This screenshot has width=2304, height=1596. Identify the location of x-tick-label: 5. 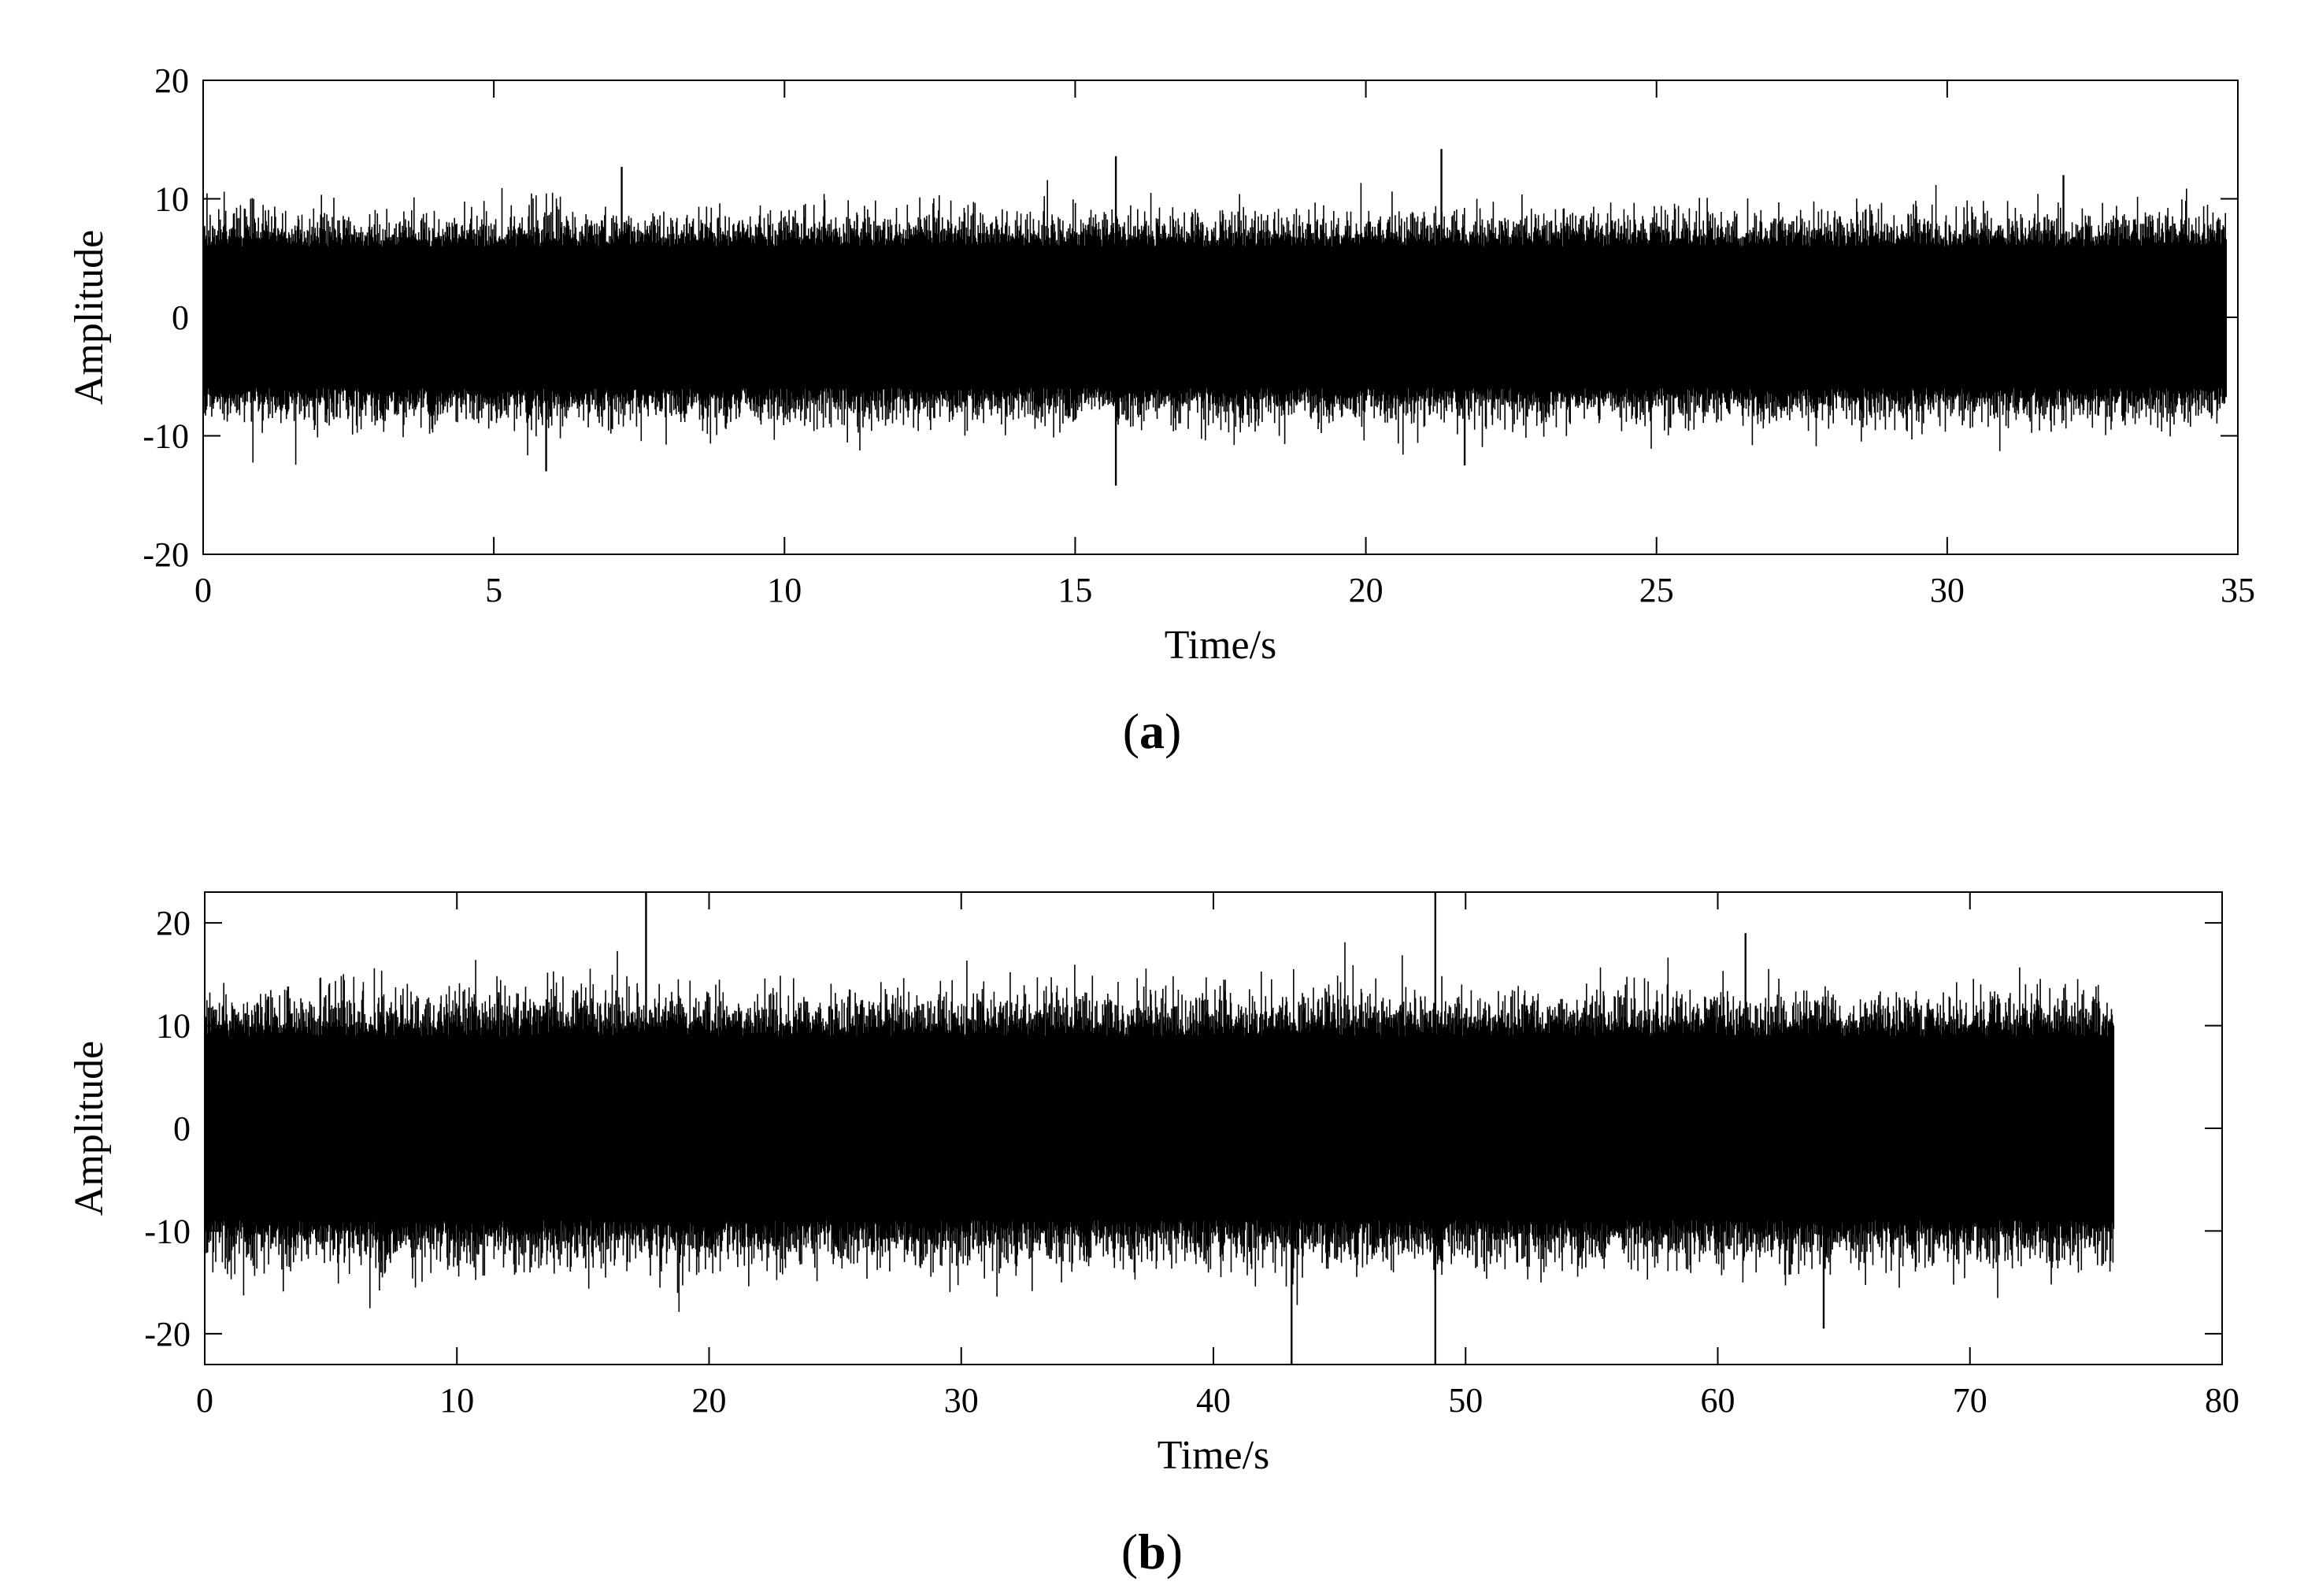
(493, 590).